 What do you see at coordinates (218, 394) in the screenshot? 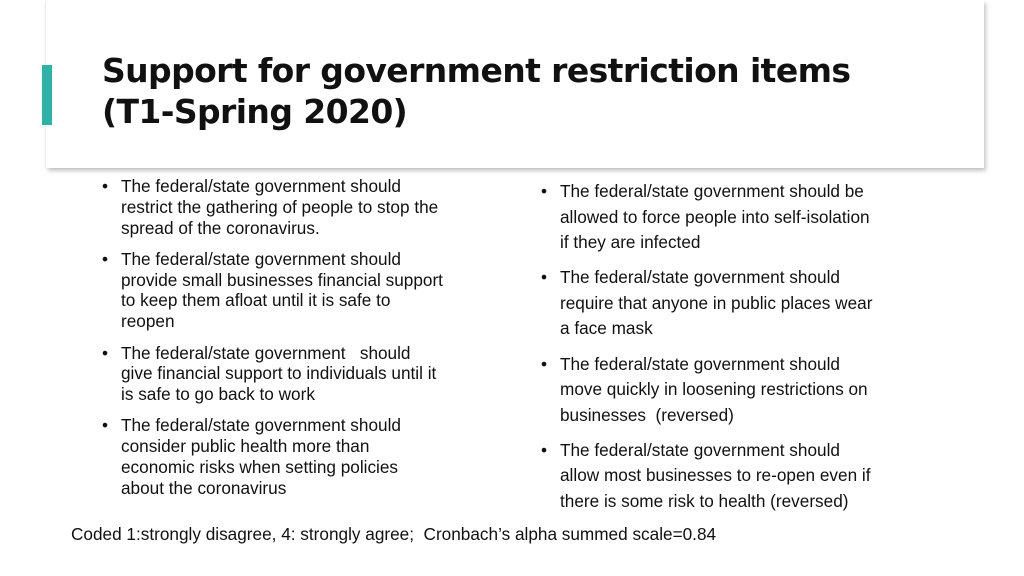
I see `item-line: is safe to go back to work` at bounding box center [218, 394].